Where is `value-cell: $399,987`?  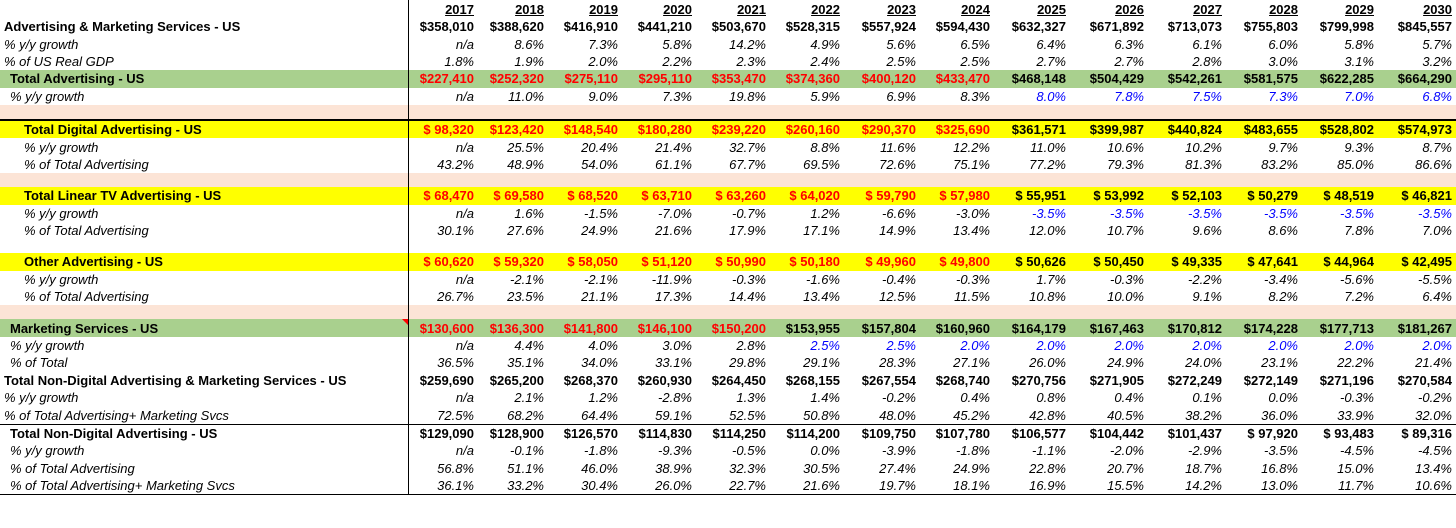
value-cell: $399,987 is located at coordinates (1109, 128).